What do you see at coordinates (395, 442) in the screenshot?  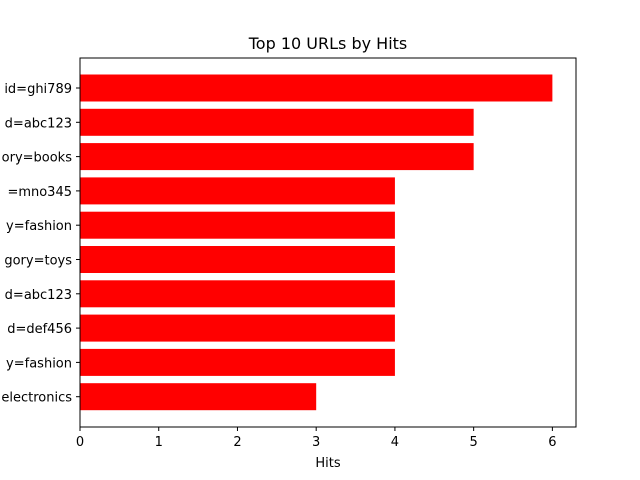 I see `x-tick-label: 4` at bounding box center [395, 442].